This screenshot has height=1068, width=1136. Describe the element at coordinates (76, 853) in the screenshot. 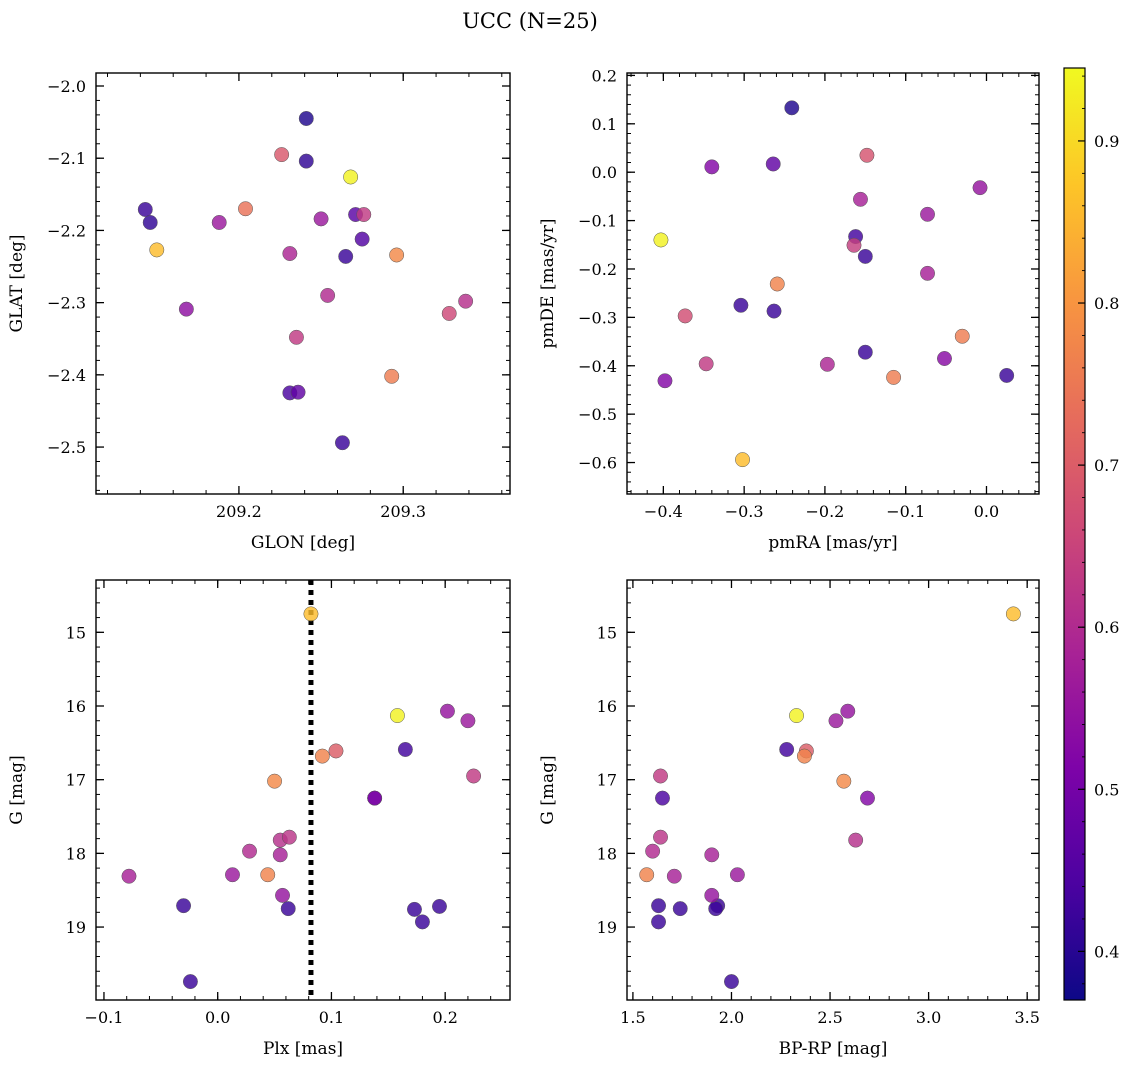

I see `y-tick-label: 18` at that location.